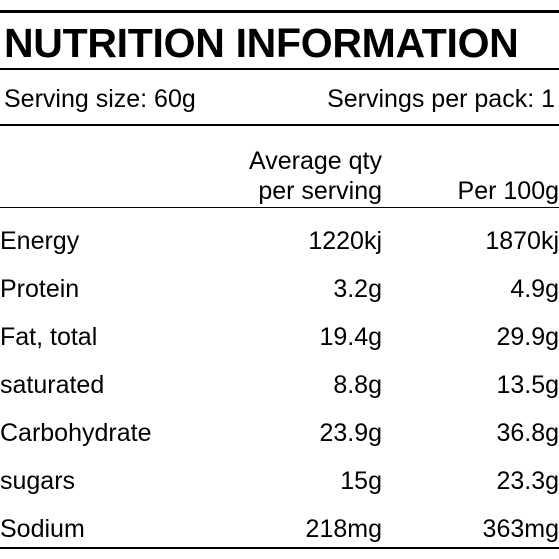 The height and width of the screenshot is (559, 559). Describe the element at coordinates (350, 433) in the screenshot. I see `nutrient-per-serving: 23.9g` at that location.